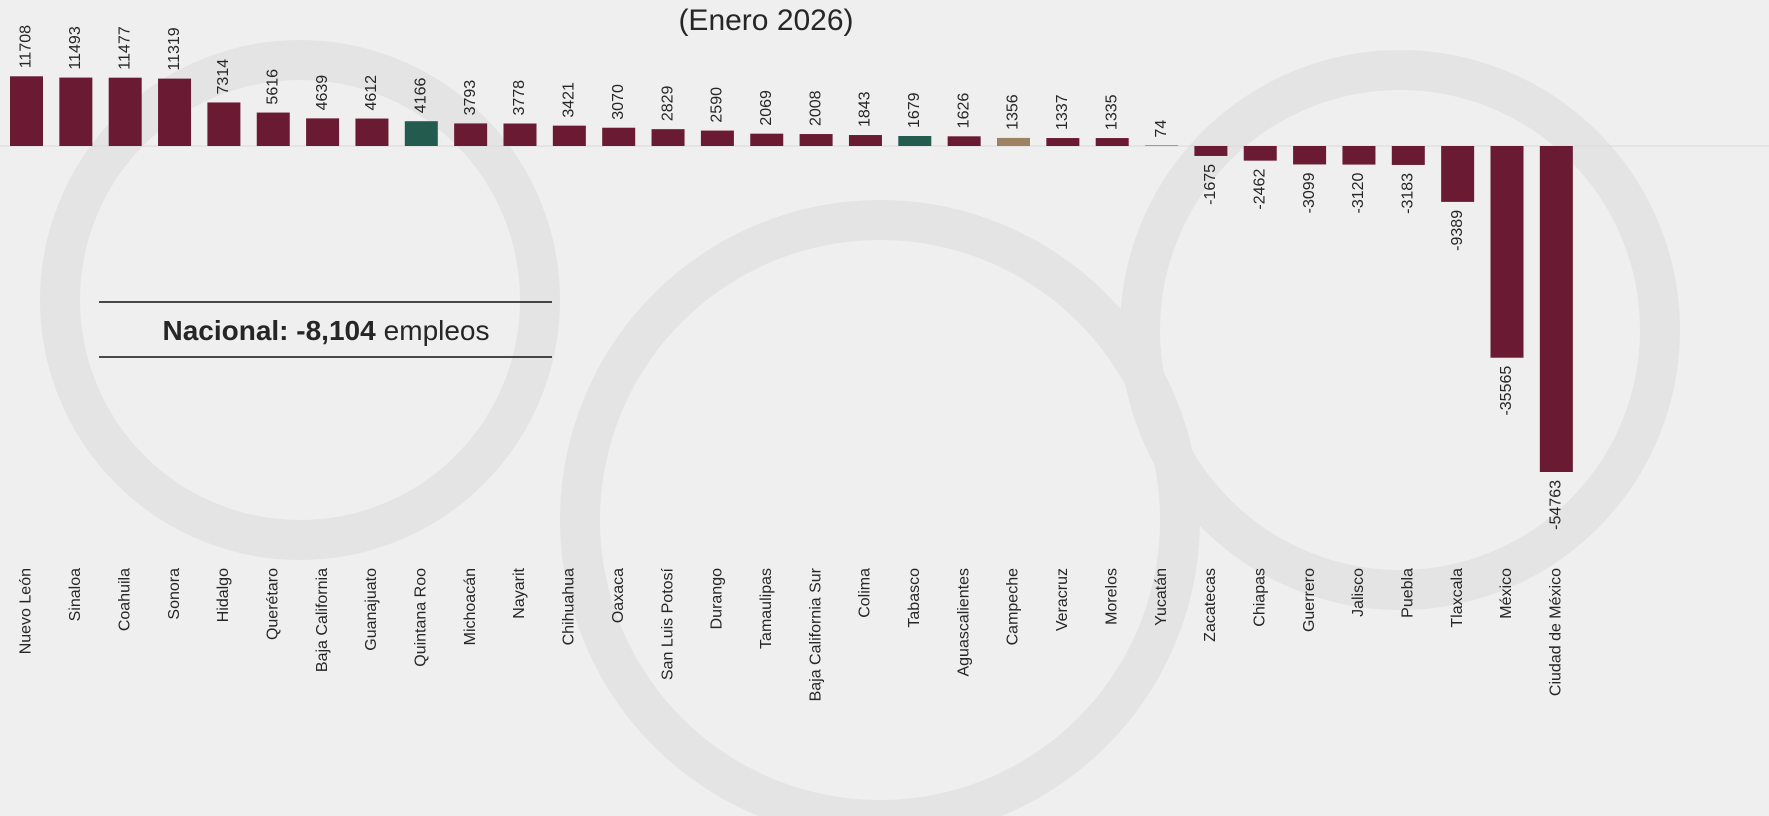  Describe the element at coordinates (322, 620) in the screenshot. I see `x-tick-label: Baja California` at that location.